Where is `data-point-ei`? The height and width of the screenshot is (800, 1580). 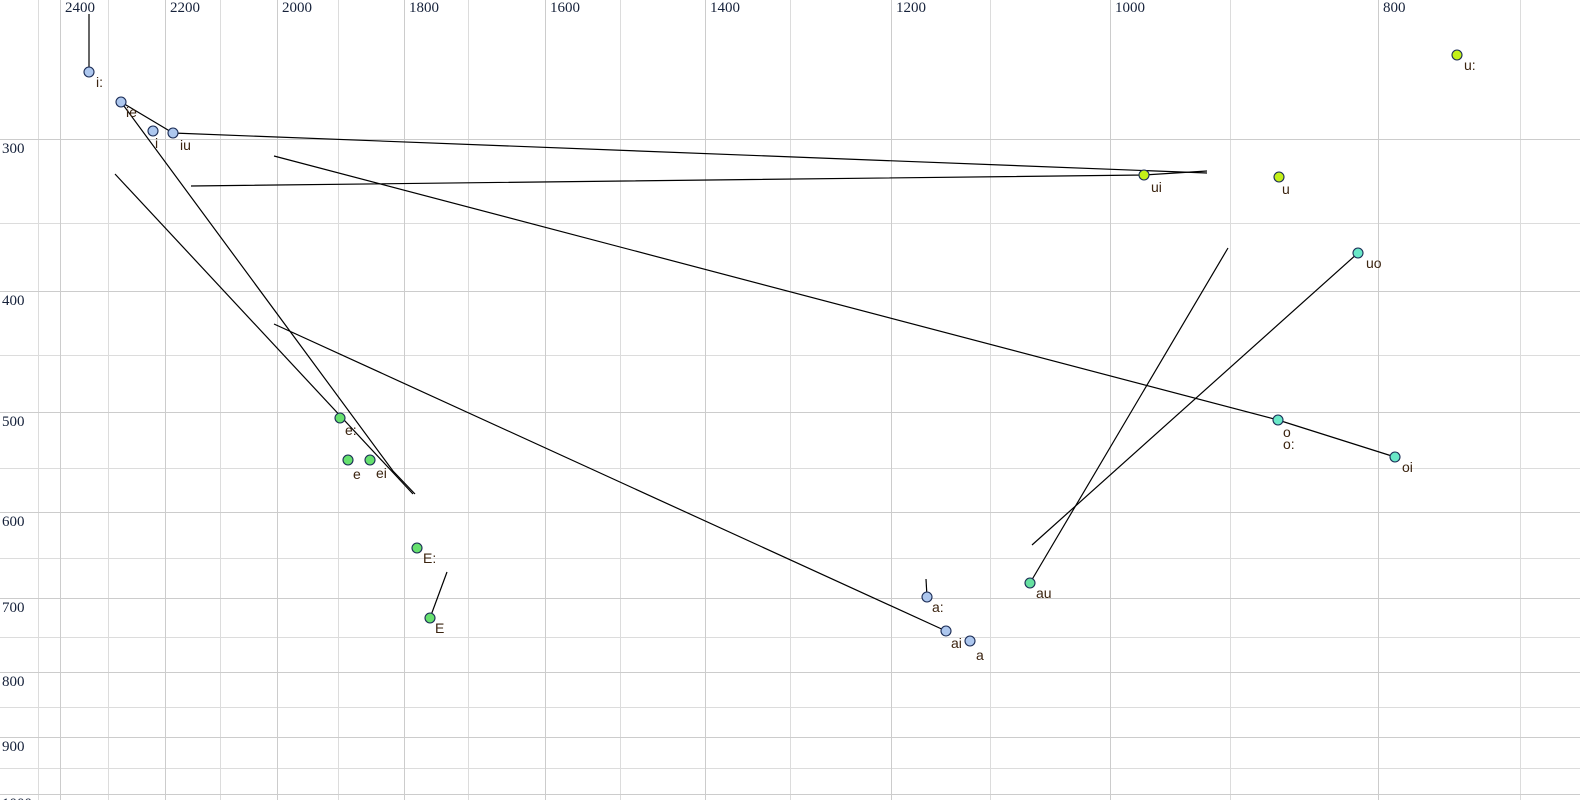 data-point-ei is located at coordinates (370, 460).